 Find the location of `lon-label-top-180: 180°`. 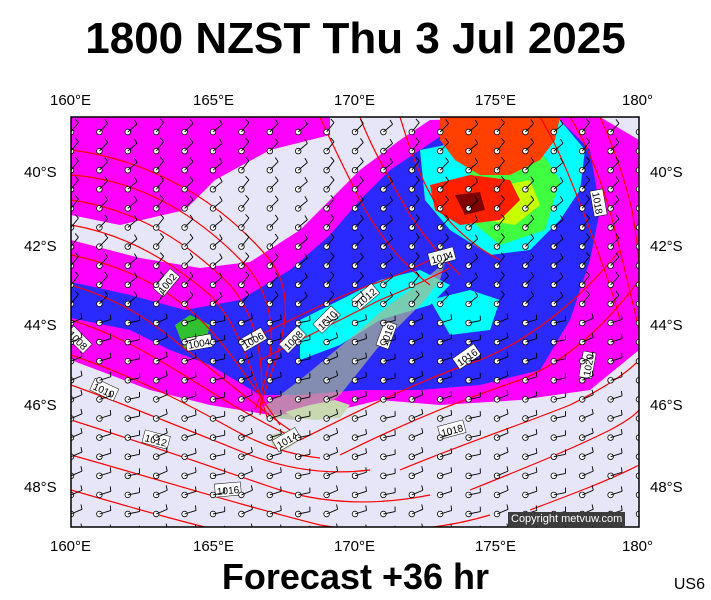

lon-label-top-180: 180° is located at coordinates (638, 100).